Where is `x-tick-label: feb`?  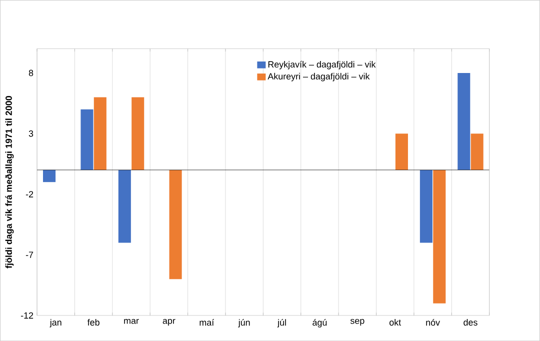
x-tick-label: feb is located at coordinates (93, 322).